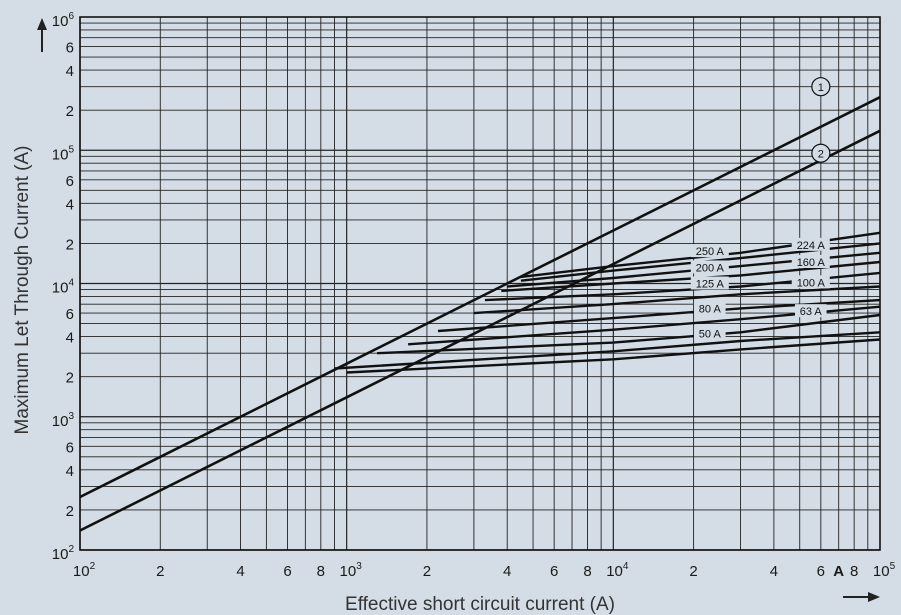  What do you see at coordinates (63, 287) in the screenshot?
I see `y-tick-label: 10⁴` at bounding box center [63, 287].